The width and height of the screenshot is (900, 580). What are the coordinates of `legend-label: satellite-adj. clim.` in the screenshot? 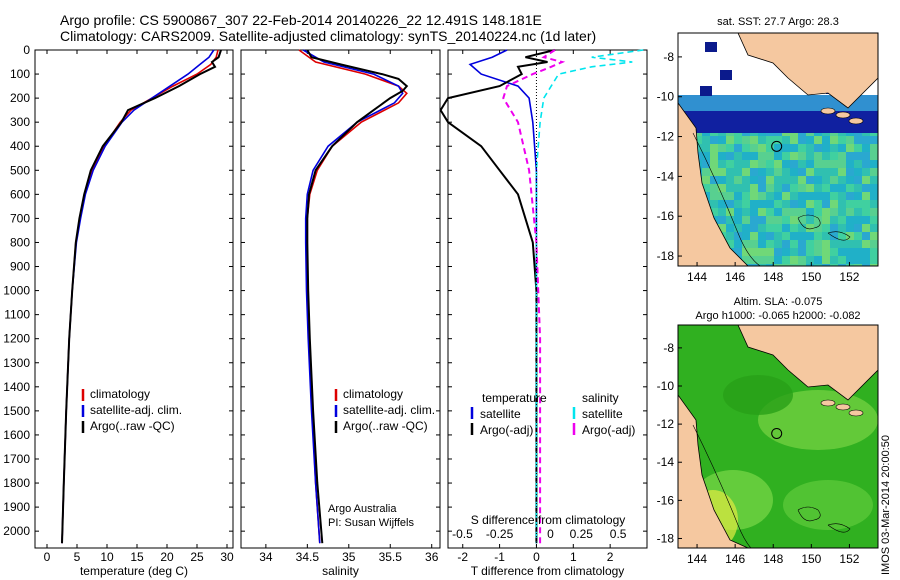 It's located at (136, 410).